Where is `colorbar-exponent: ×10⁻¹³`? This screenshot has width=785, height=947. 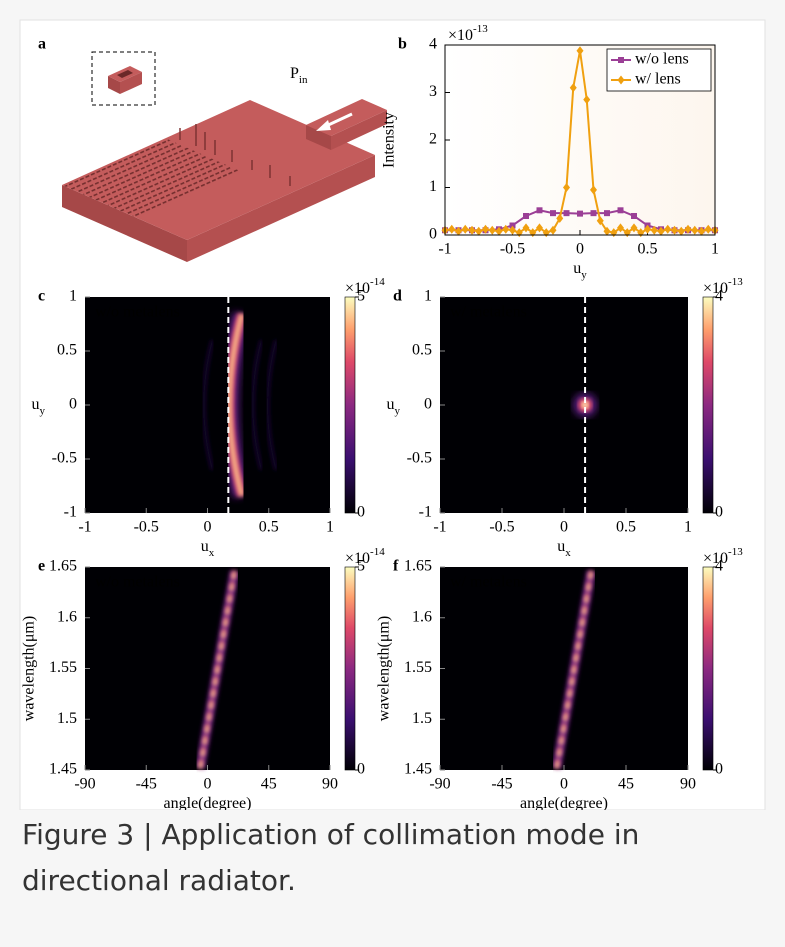 colorbar-exponent: ×10⁻¹³ is located at coordinates (723, 556).